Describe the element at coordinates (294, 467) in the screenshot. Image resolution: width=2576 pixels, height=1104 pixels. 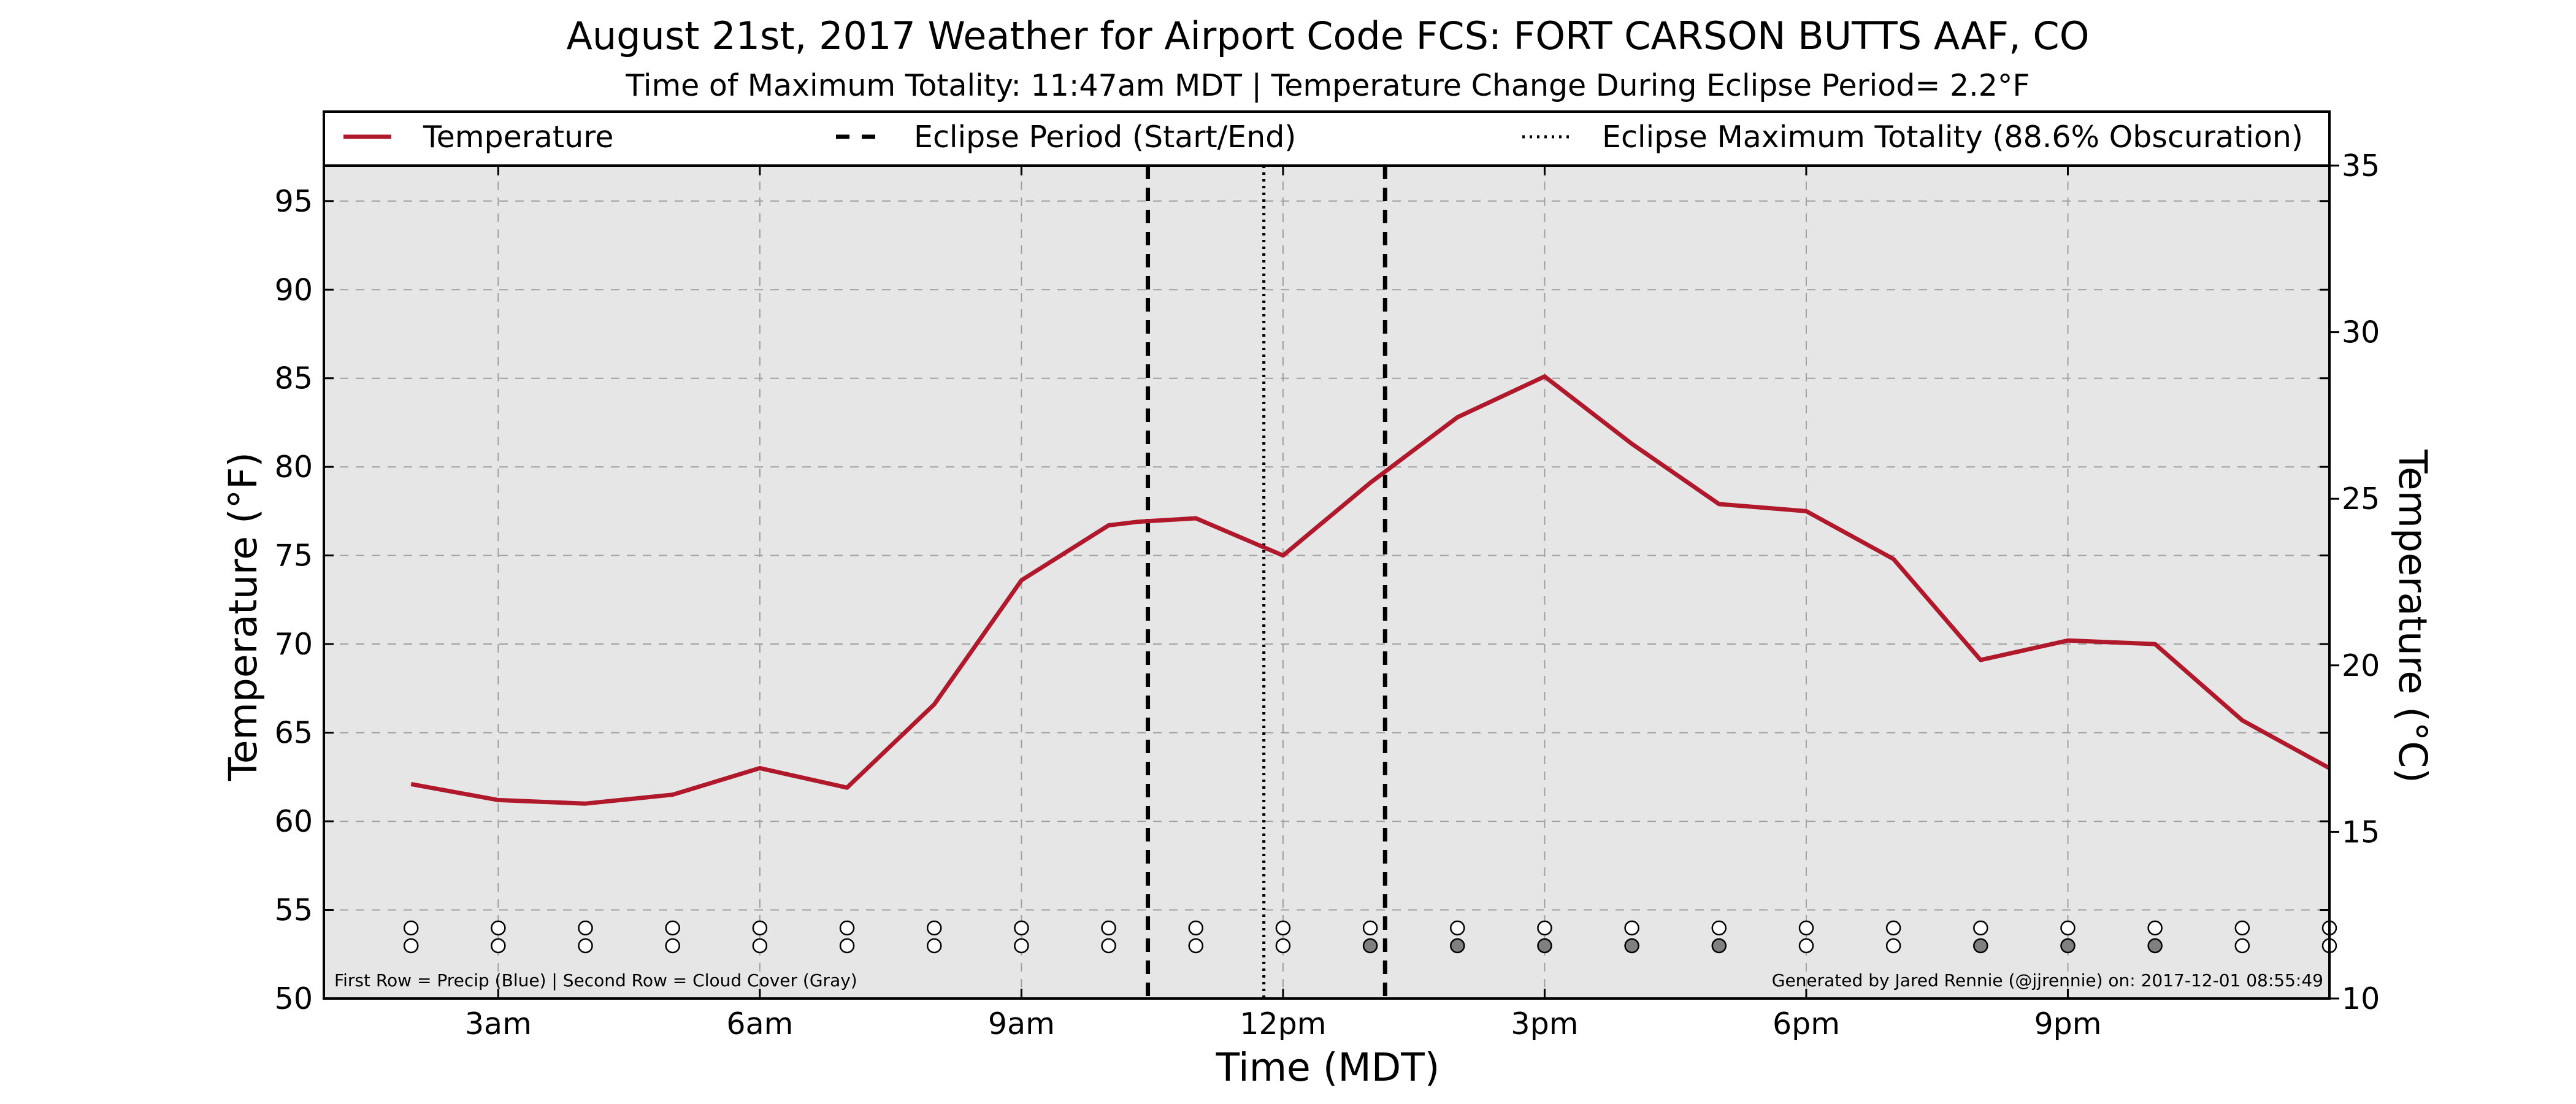
I see `y-tick-label: 80` at that location.